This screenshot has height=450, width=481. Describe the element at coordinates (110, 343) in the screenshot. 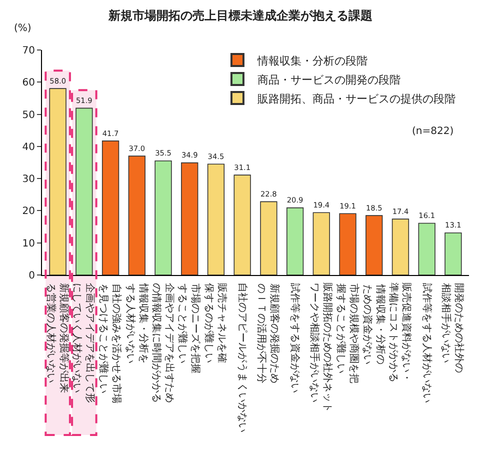

I see `x-tick-label: 自社の強みを活かせる市場を見つけることが難しい` at that location.